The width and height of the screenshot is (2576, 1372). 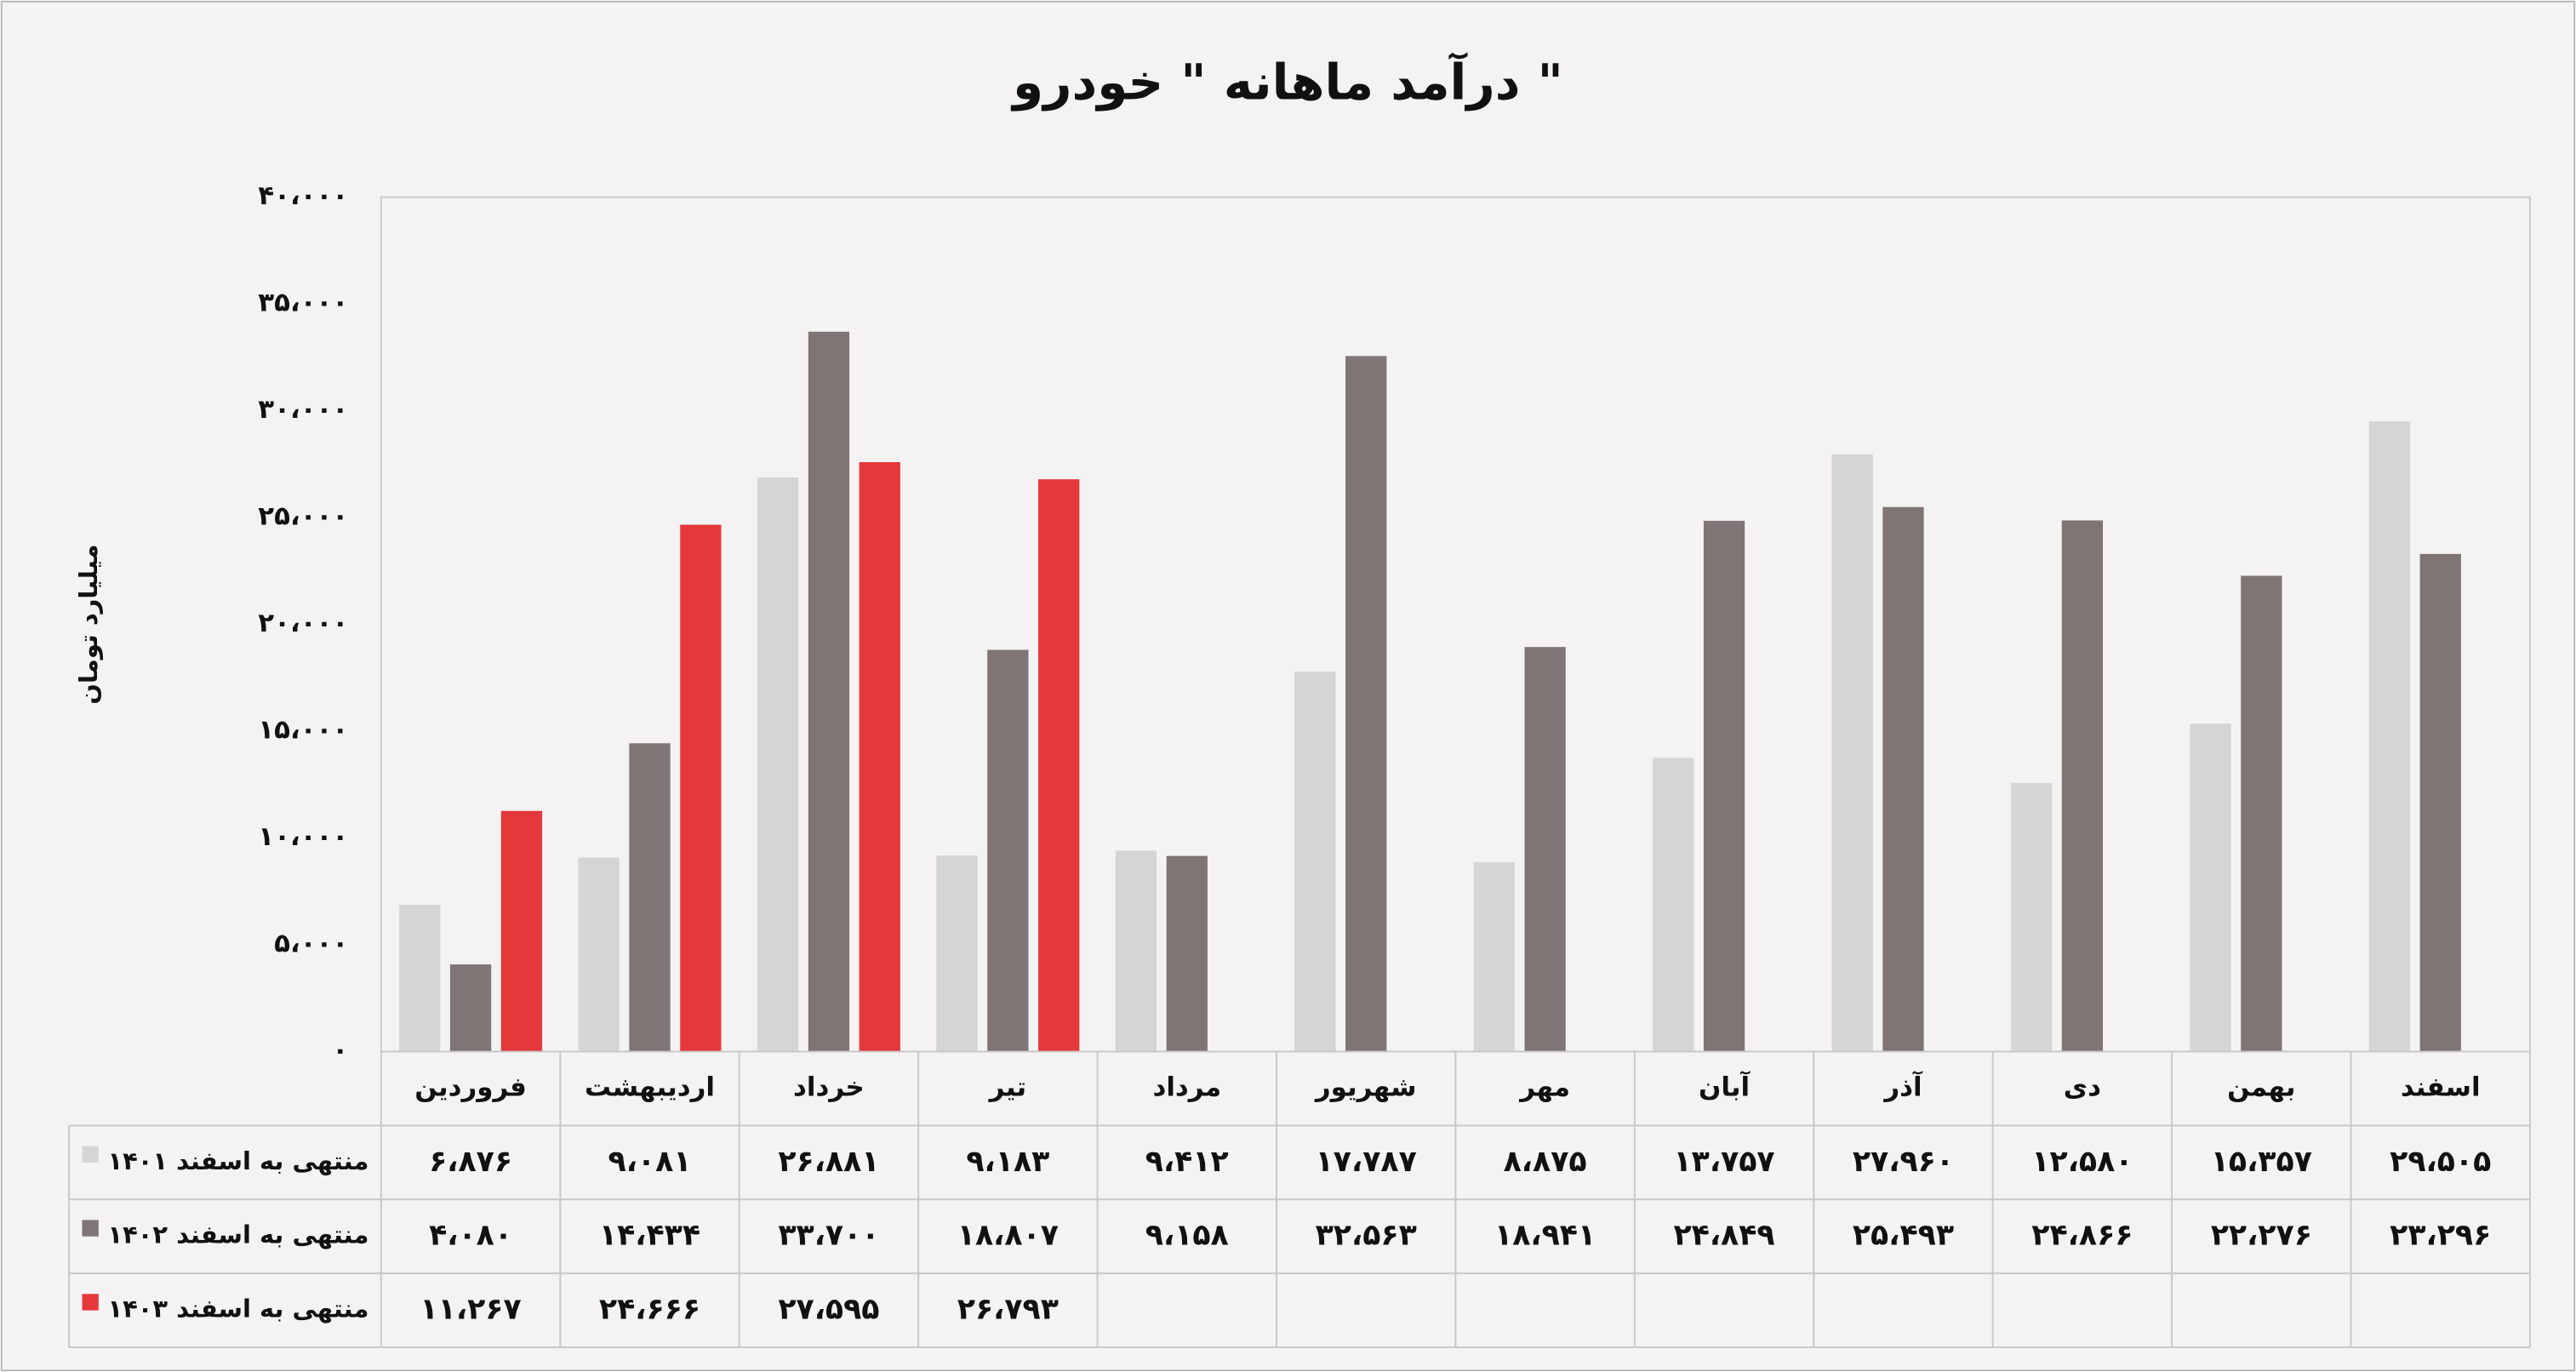 What do you see at coordinates (237, 1235) in the screenshot?
I see `legend-label: منتهی به اسفند ۱۴۰۲` at bounding box center [237, 1235].